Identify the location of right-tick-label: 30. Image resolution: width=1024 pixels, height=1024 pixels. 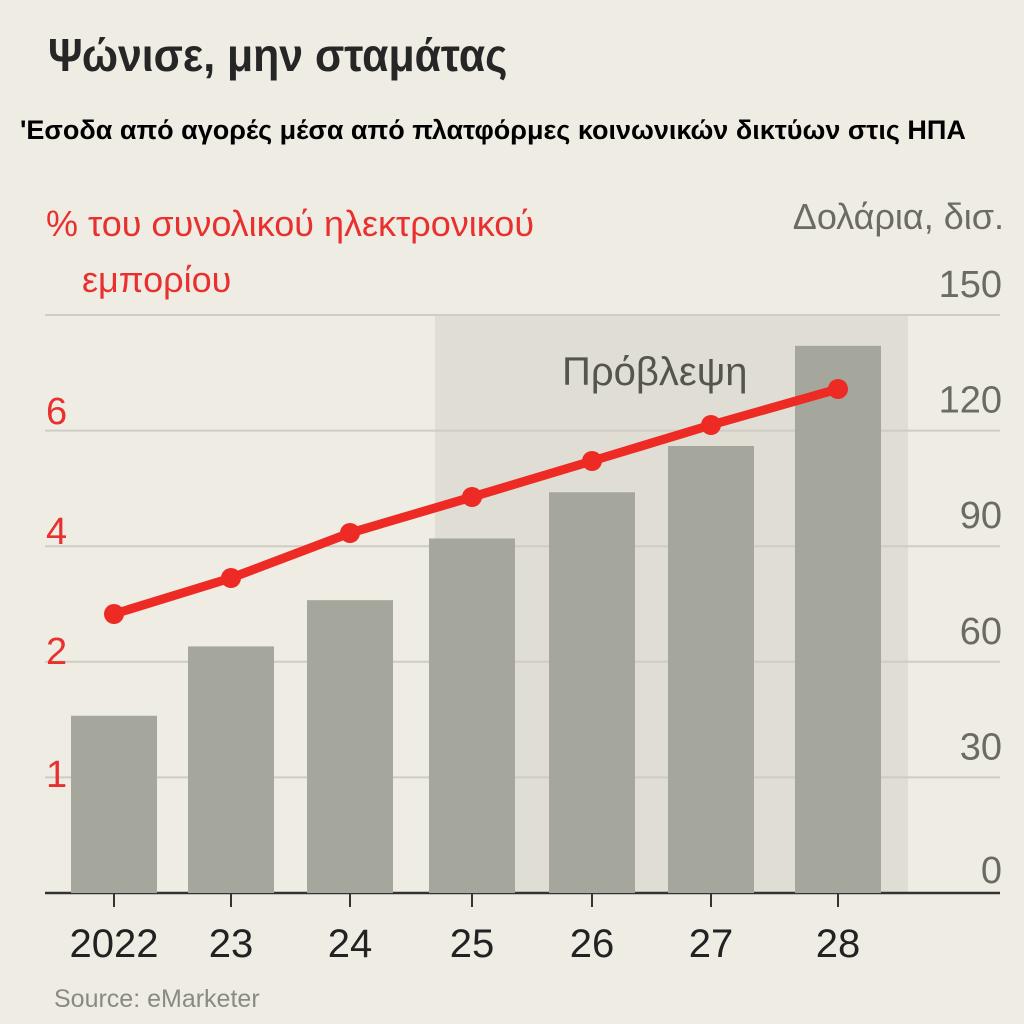
(981, 747).